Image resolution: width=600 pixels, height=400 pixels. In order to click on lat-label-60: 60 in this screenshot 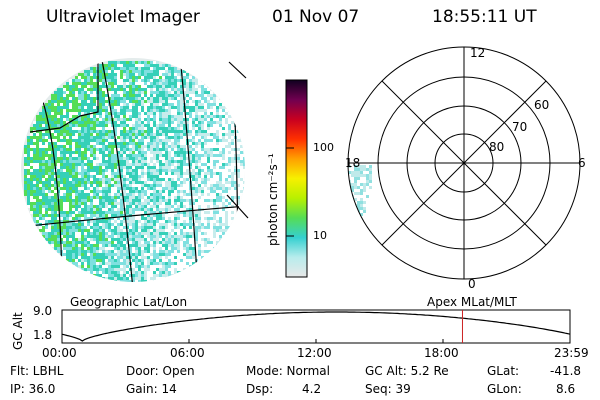, I will do `click(542, 105)`.